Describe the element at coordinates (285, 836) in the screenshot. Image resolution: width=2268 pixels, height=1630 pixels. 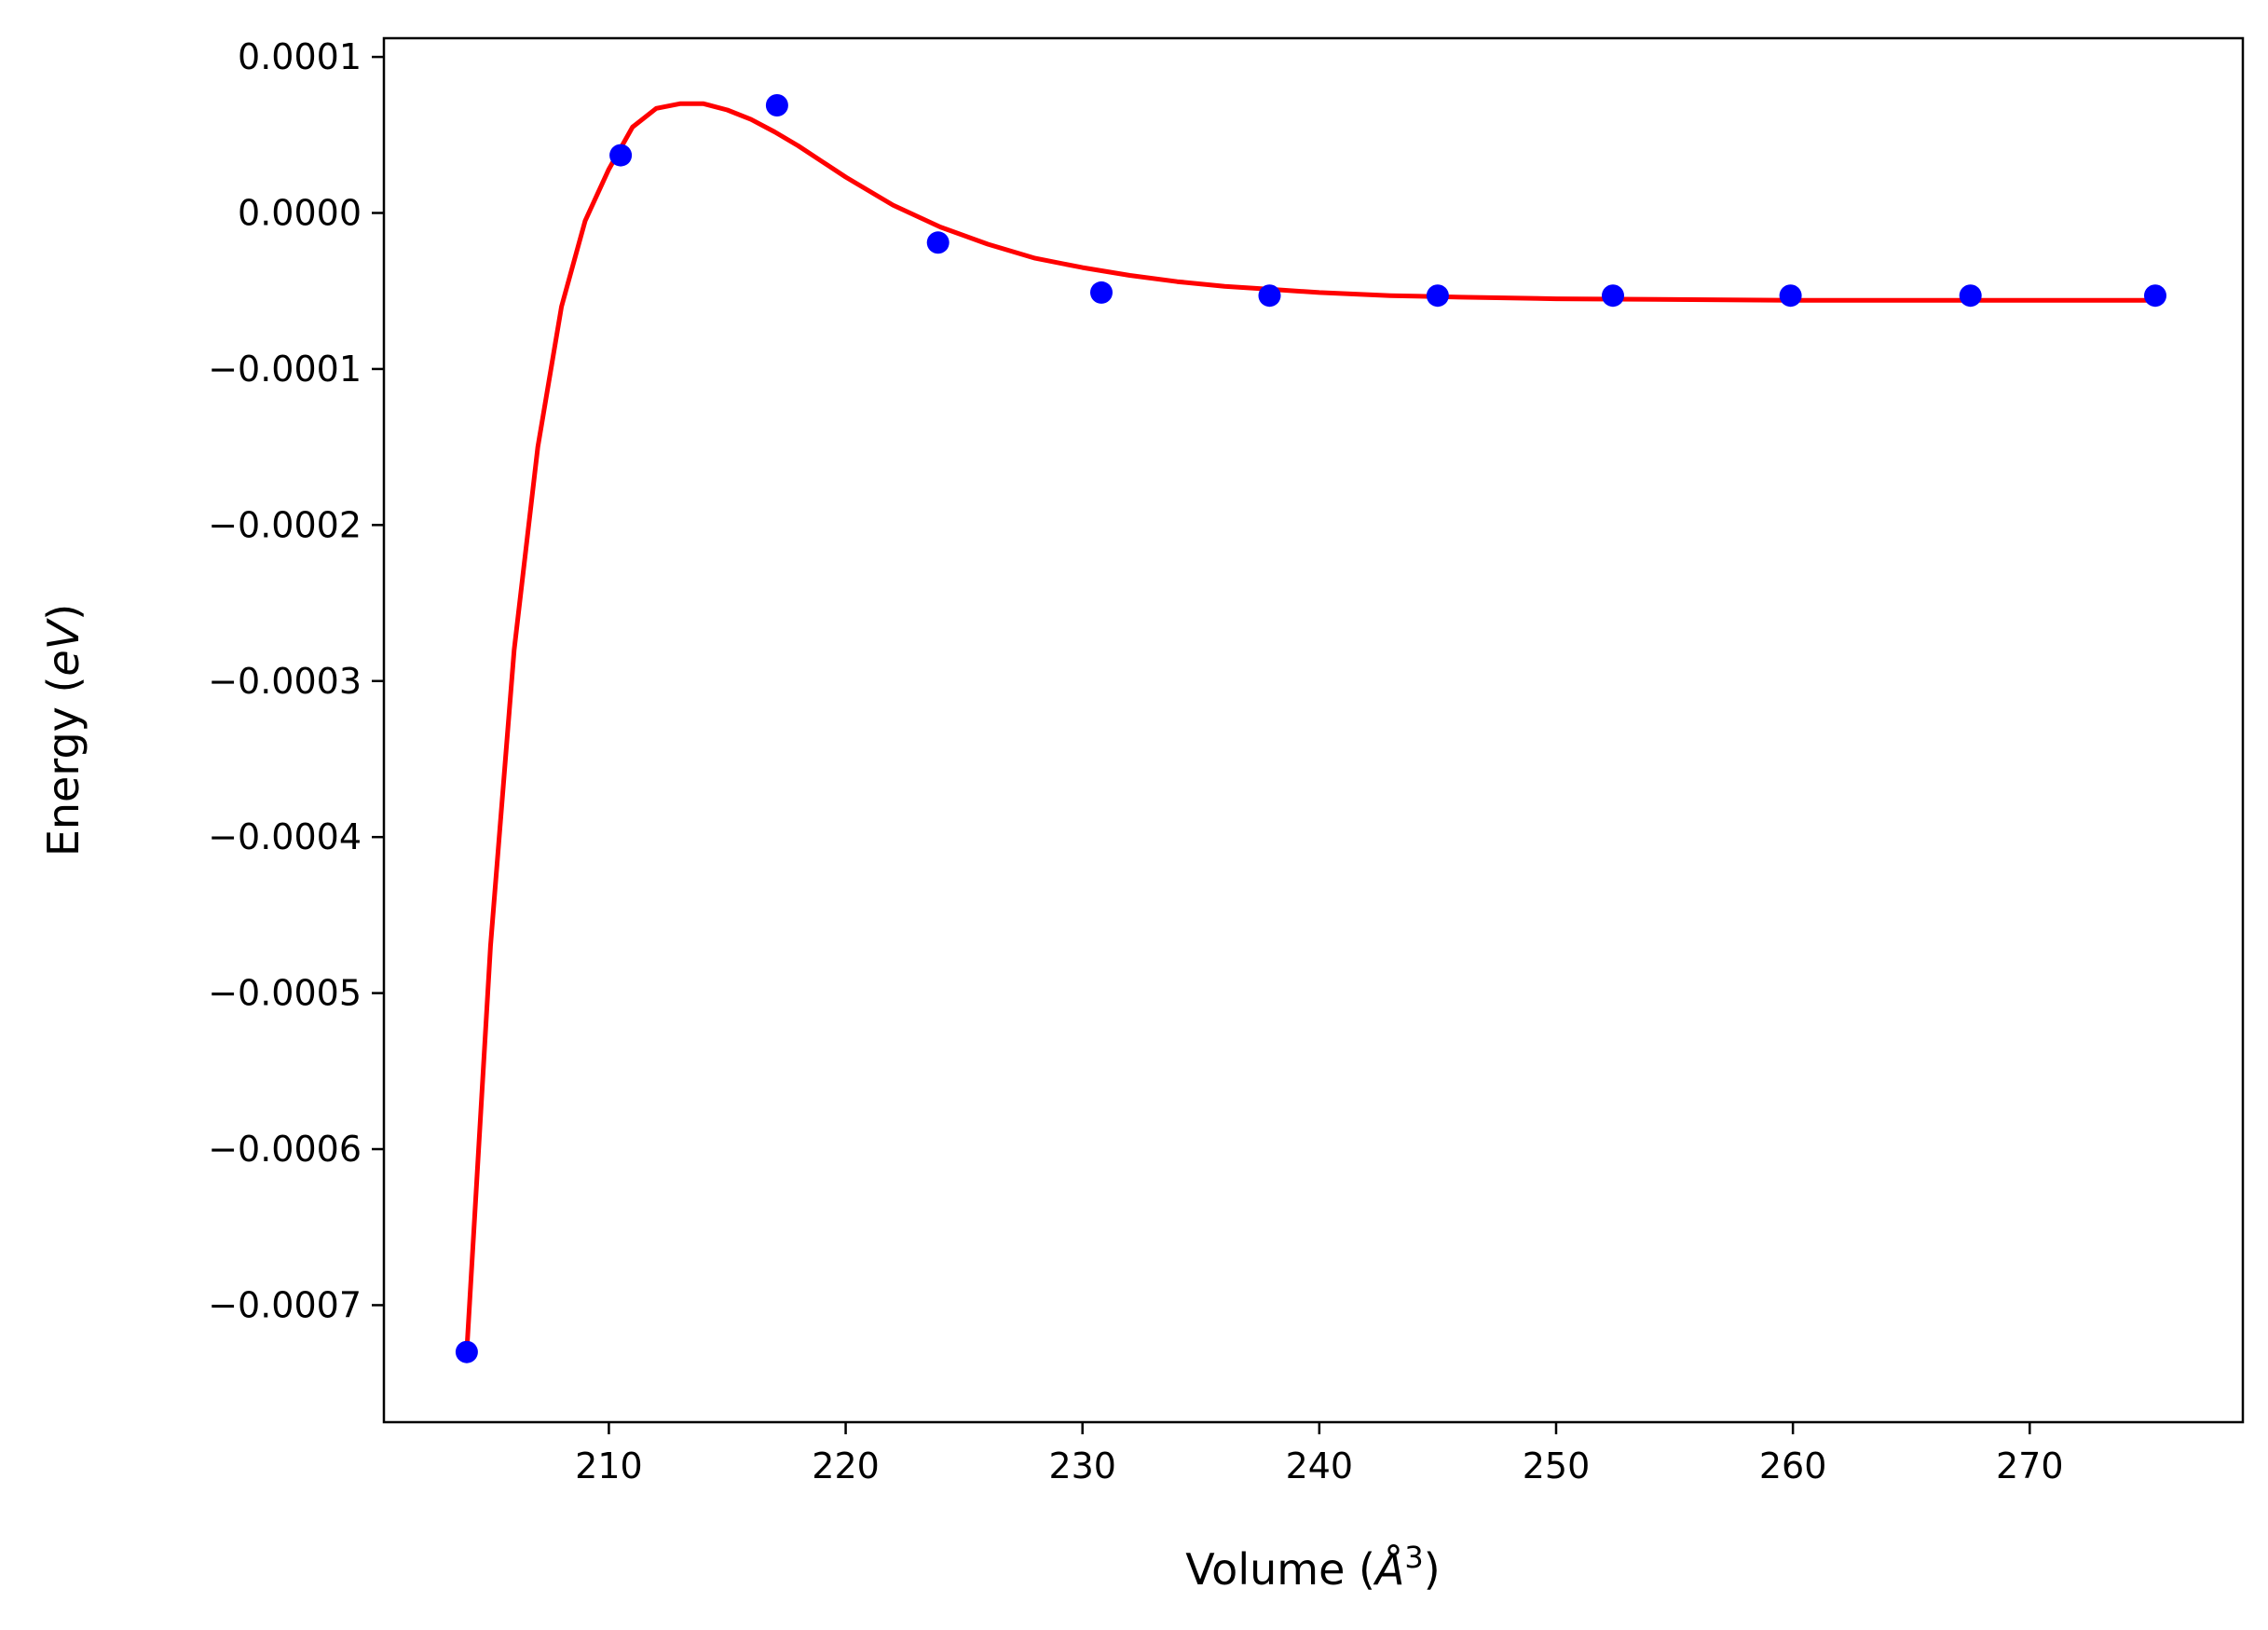
I see `y-tick-label: −0.0004` at that location.